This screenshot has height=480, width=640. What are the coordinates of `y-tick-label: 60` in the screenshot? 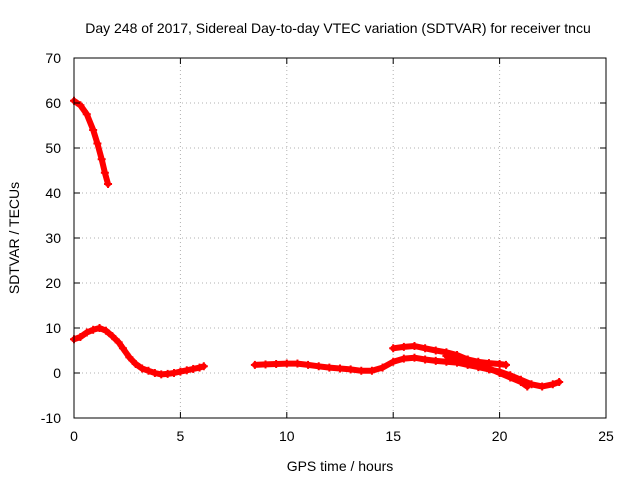 It's located at (53, 103).